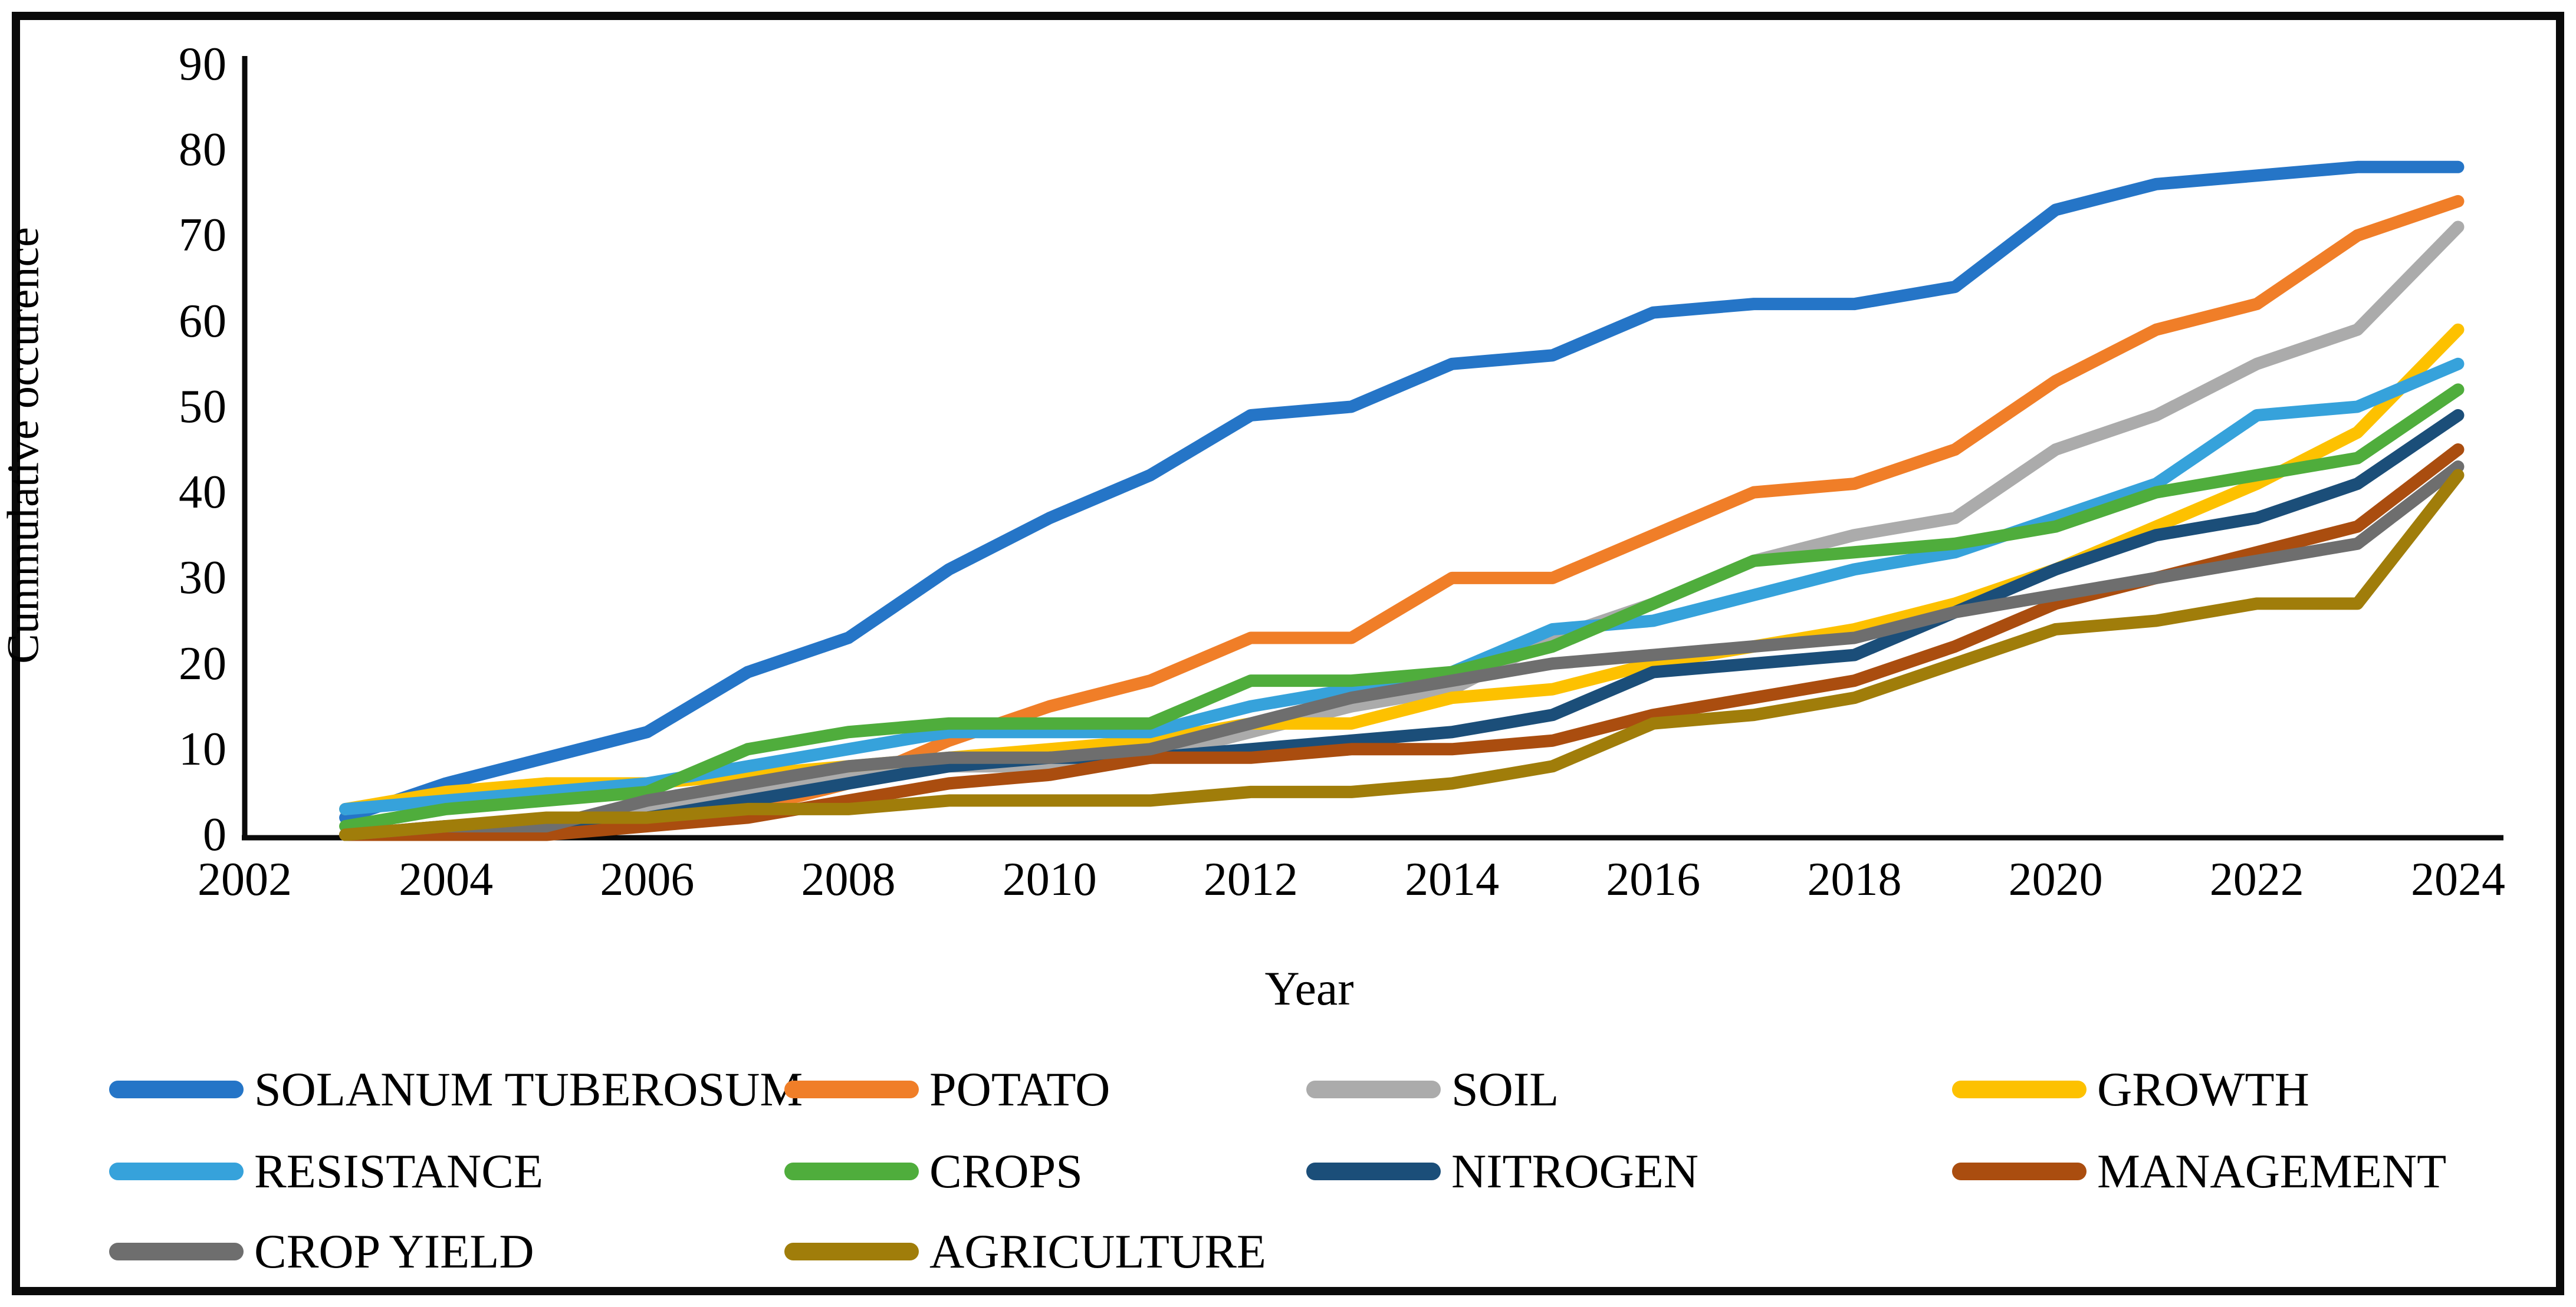 The height and width of the screenshot is (1307, 2576). I want to click on legend-label: CROPS, so click(1006, 1171).